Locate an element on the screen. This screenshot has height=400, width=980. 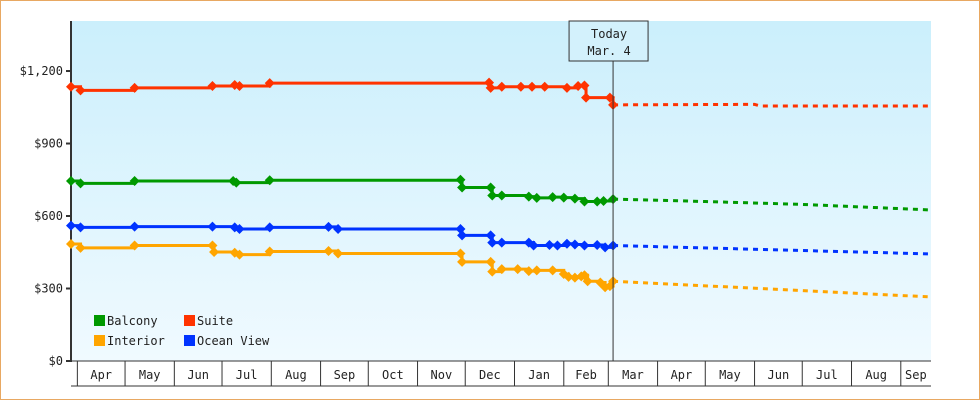
legend-label-interior: Interior is located at coordinates (136, 341).